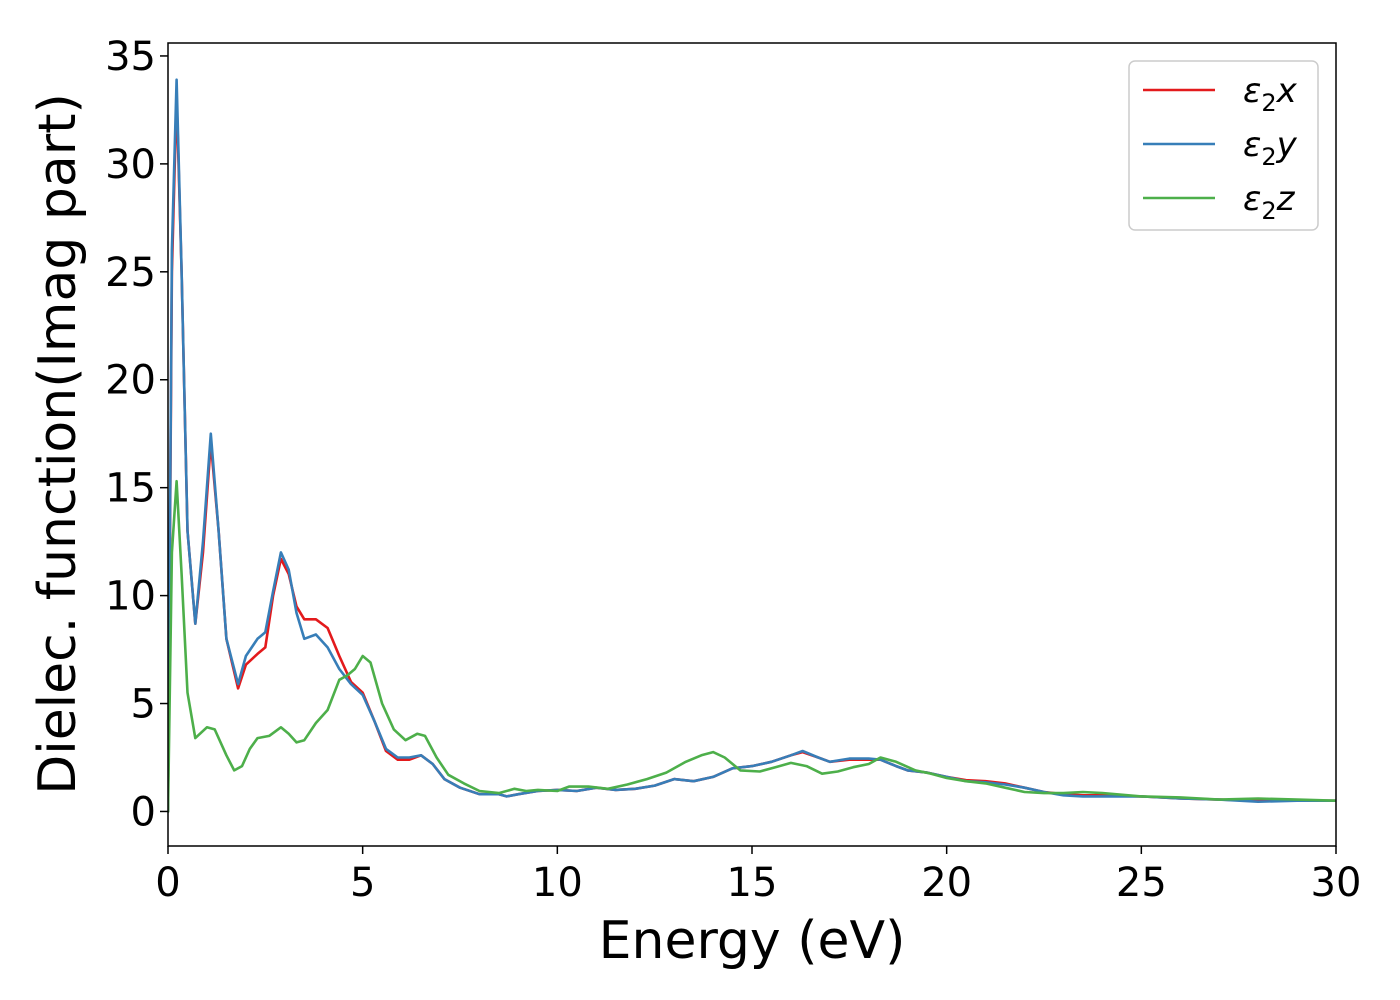 This screenshot has width=1400, height=1000. Describe the element at coordinates (130, 597) in the screenshot. I see `y-tick-label: 10` at that location.